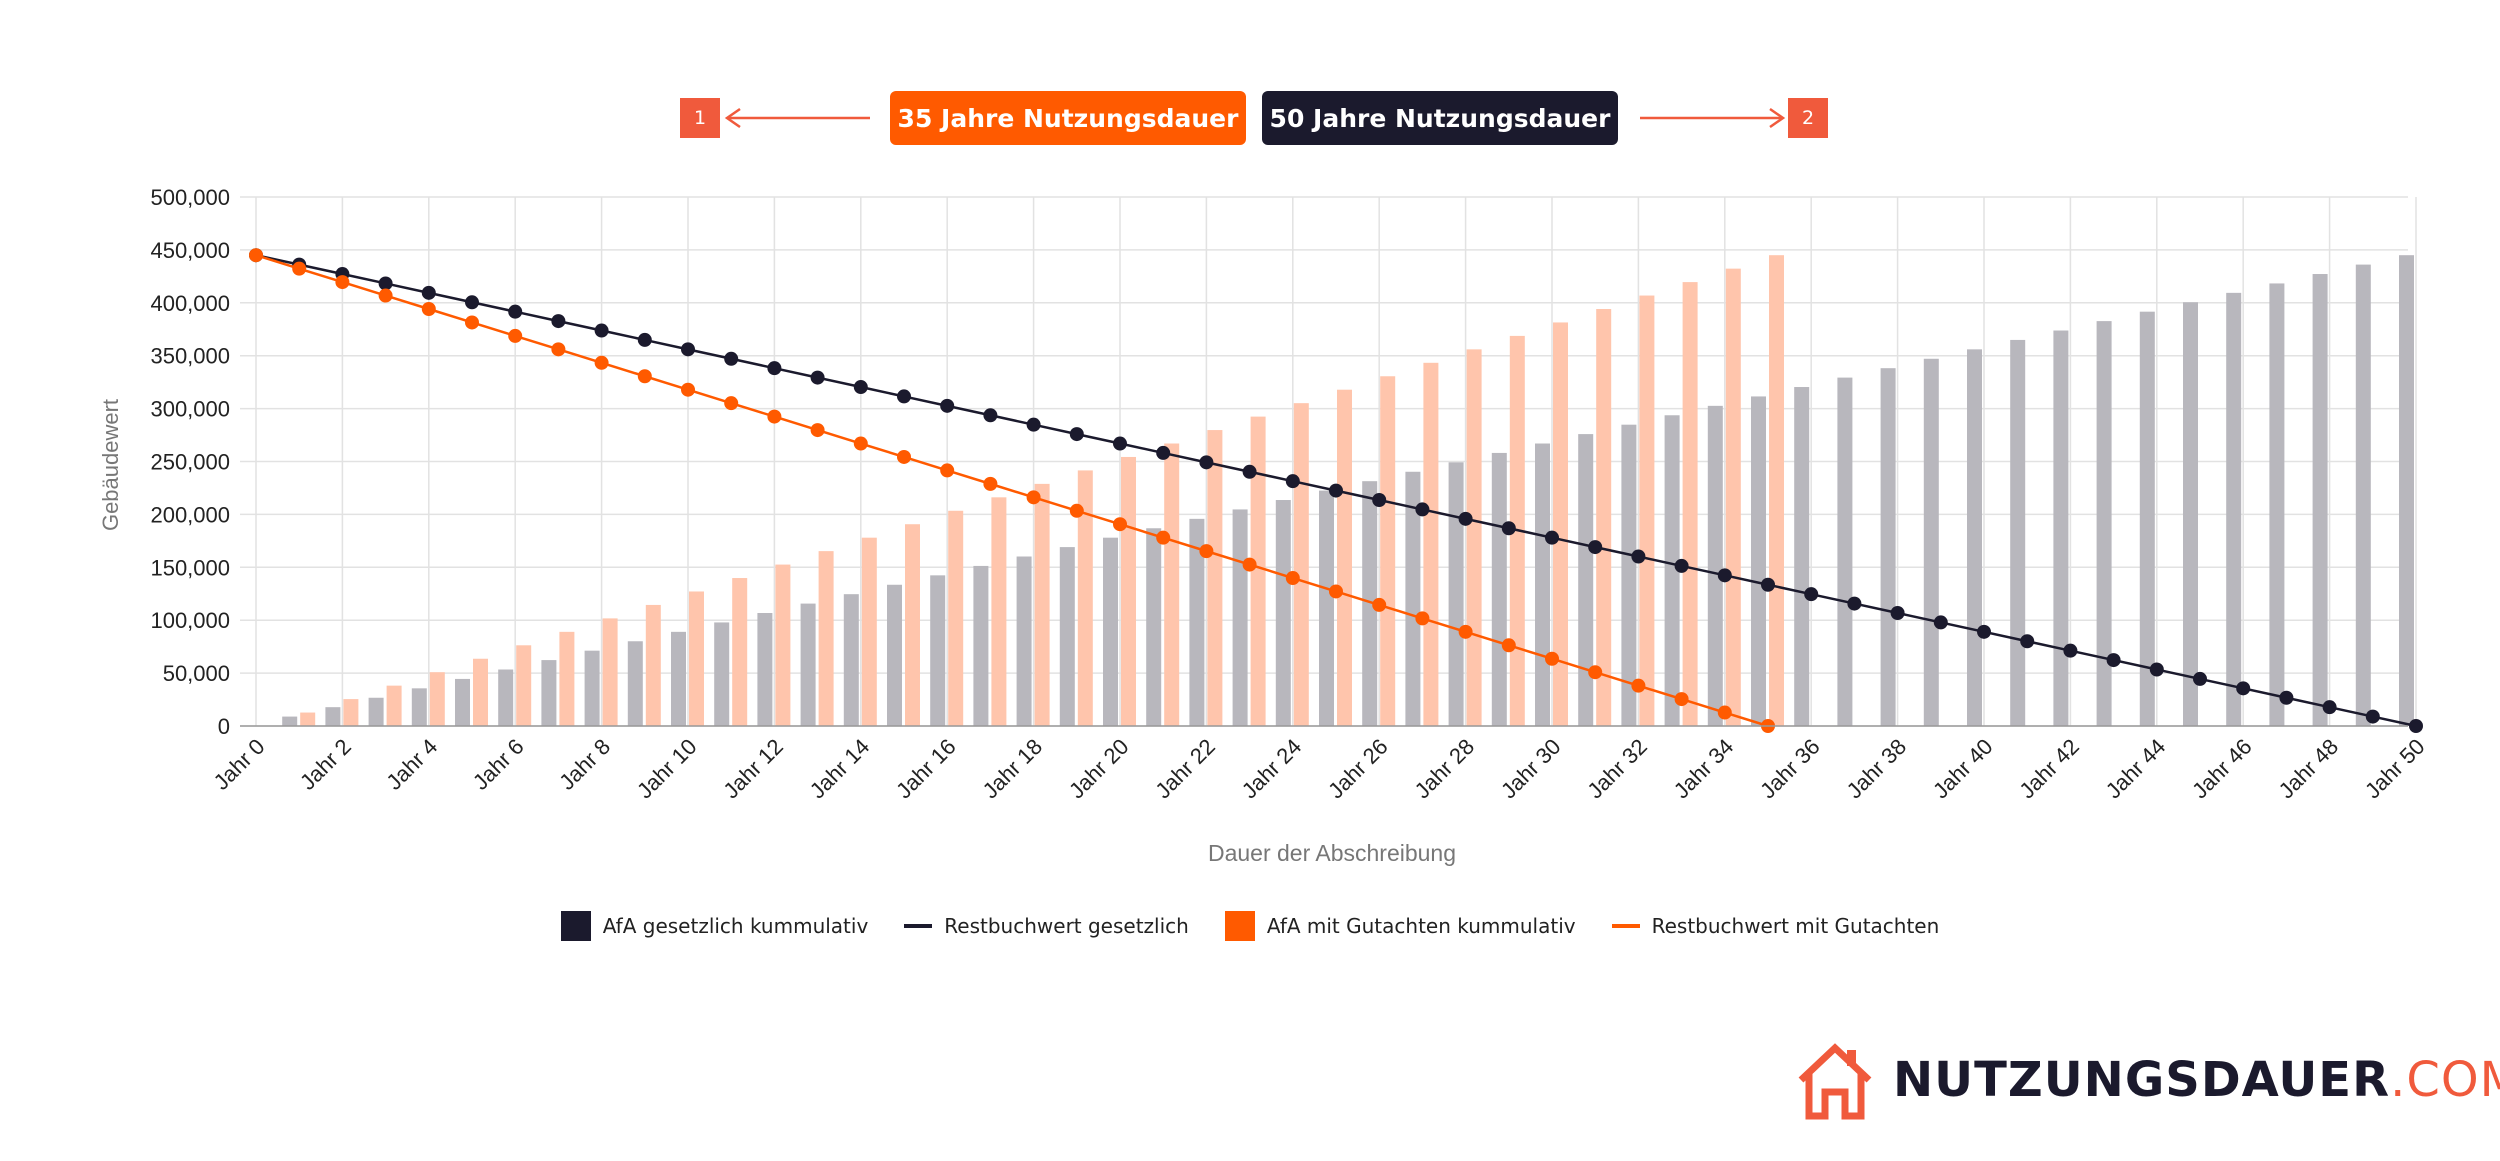 This screenshot has height=1161, width=2500. I want to click on x-tick-label: Jahr 18, so click(1013, 769).